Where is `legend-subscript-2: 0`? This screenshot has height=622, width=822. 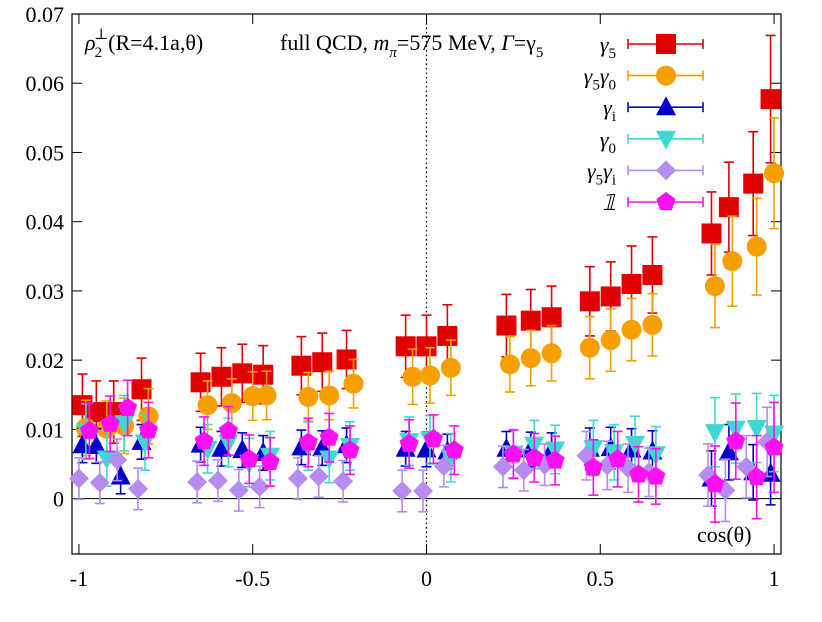 legend-subscript-2: 0 is located at coordinates (613, 86).